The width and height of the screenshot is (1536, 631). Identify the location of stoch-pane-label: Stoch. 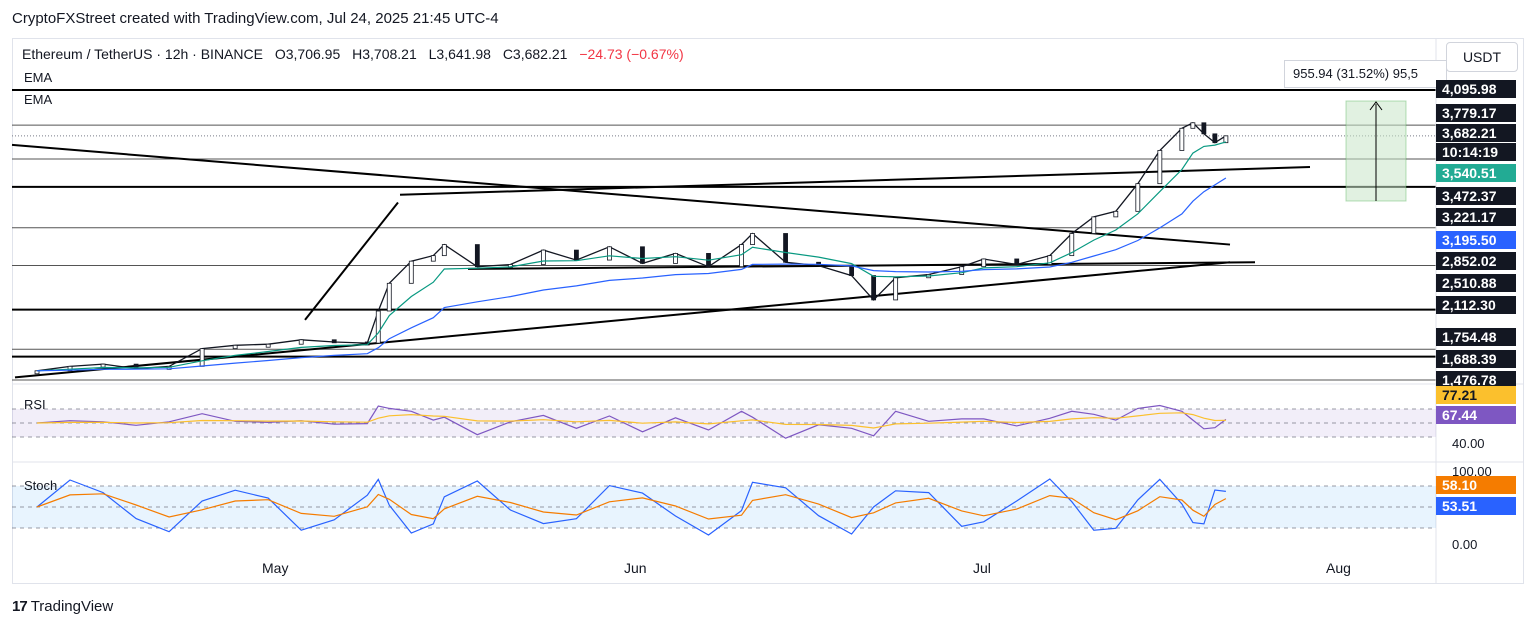
(41, 485).